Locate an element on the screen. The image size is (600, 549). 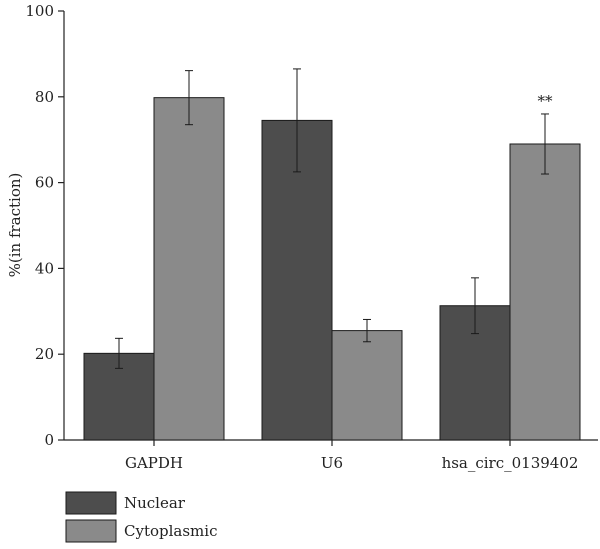
legend: Nuclear Cytoplasmic is located at coordinates (141, 517).